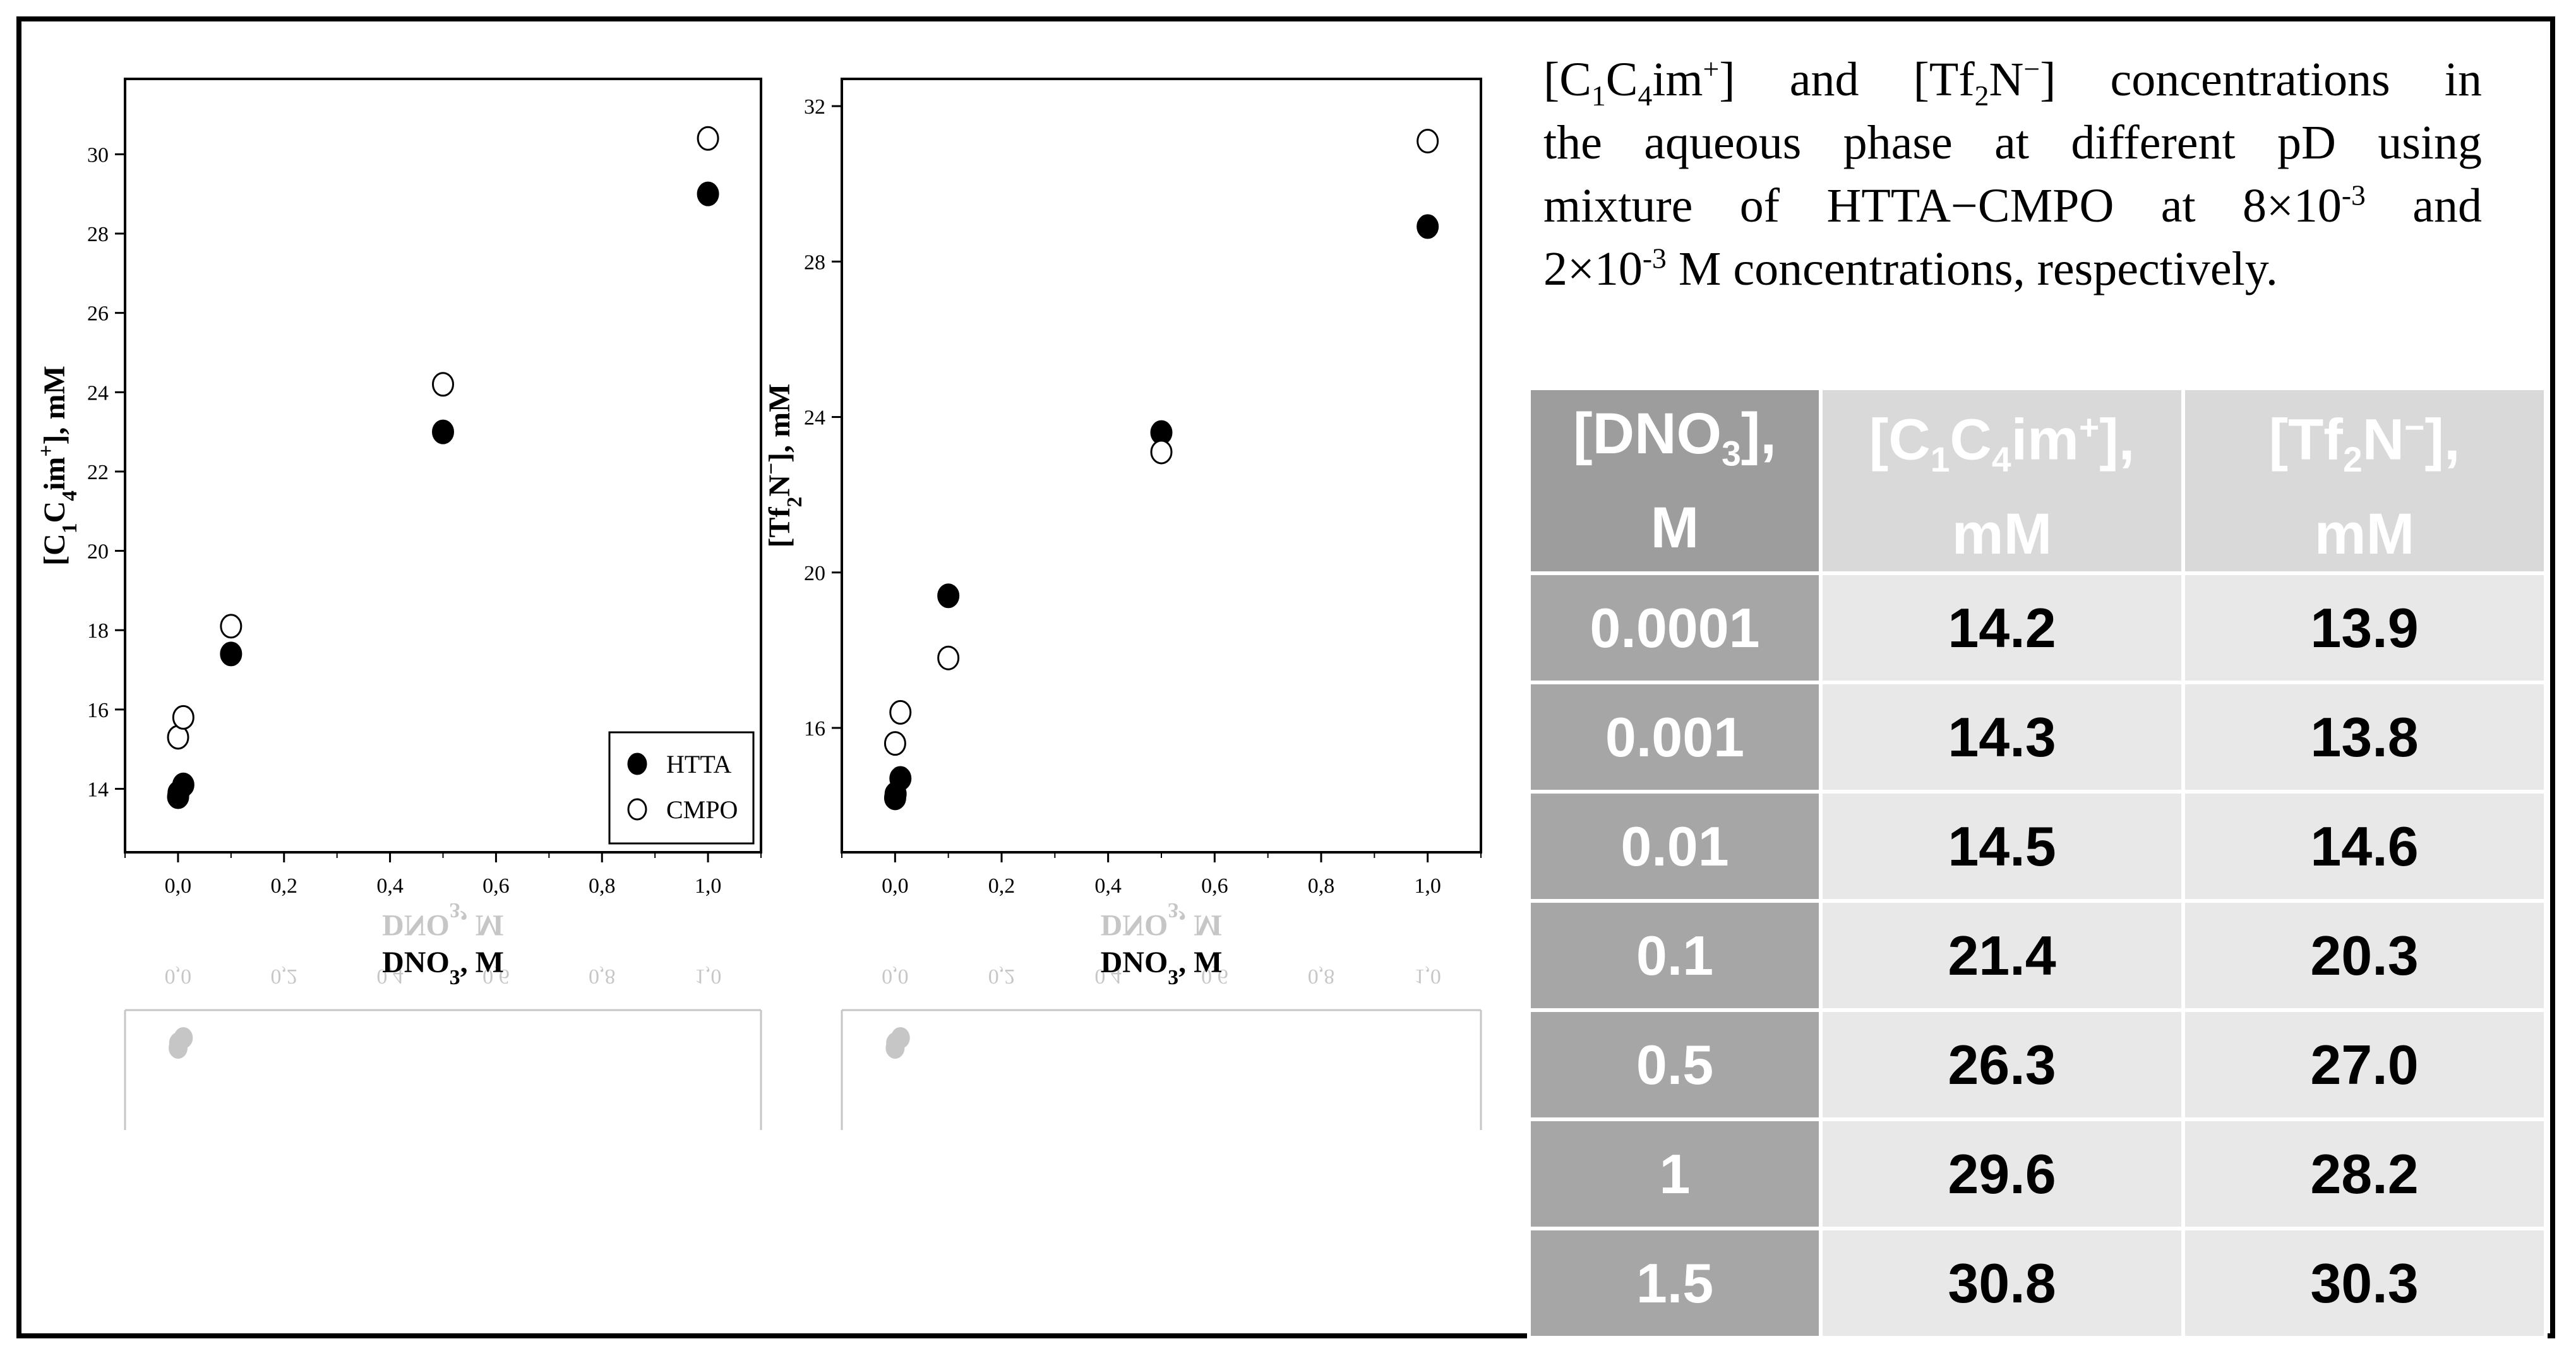 The width and height of the screenshot is (2576, 1363). I want to click on y-tick-label: 14, so click(98, 789).